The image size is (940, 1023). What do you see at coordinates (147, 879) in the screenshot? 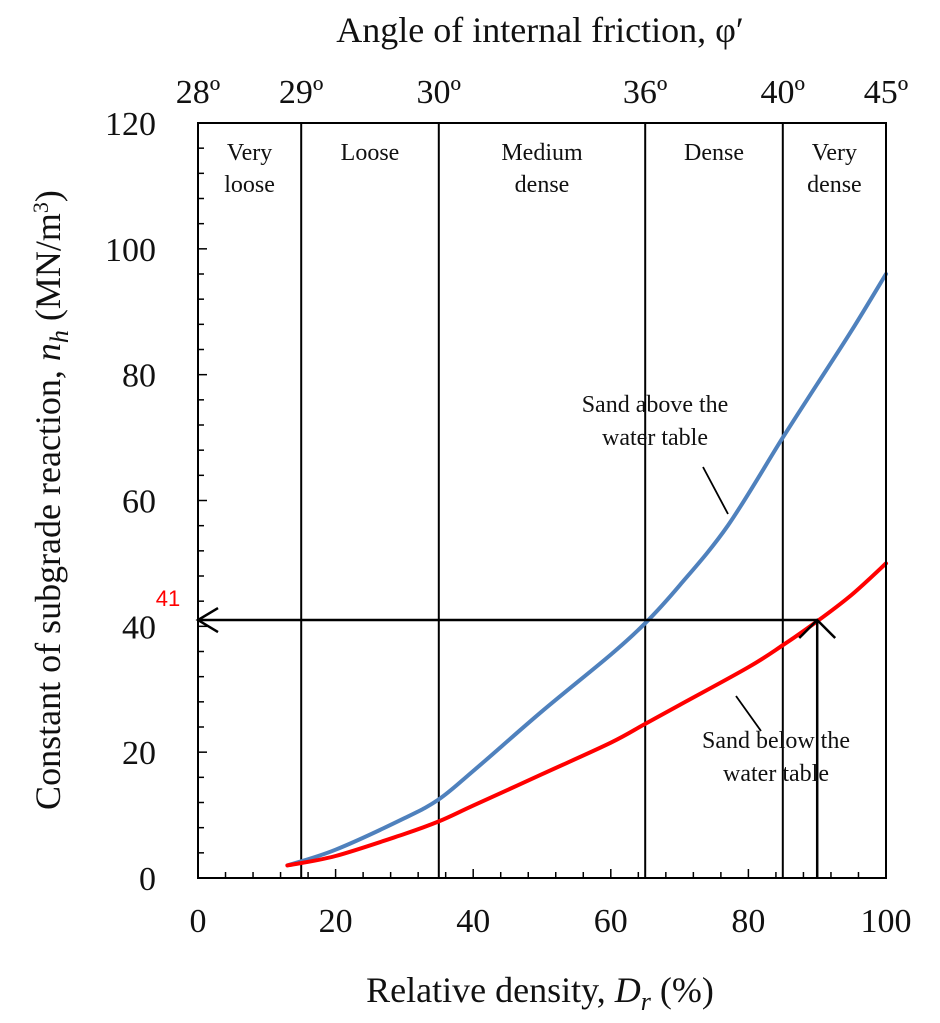
I see `y-tick-label: 0` at bounding box center [147, 879].